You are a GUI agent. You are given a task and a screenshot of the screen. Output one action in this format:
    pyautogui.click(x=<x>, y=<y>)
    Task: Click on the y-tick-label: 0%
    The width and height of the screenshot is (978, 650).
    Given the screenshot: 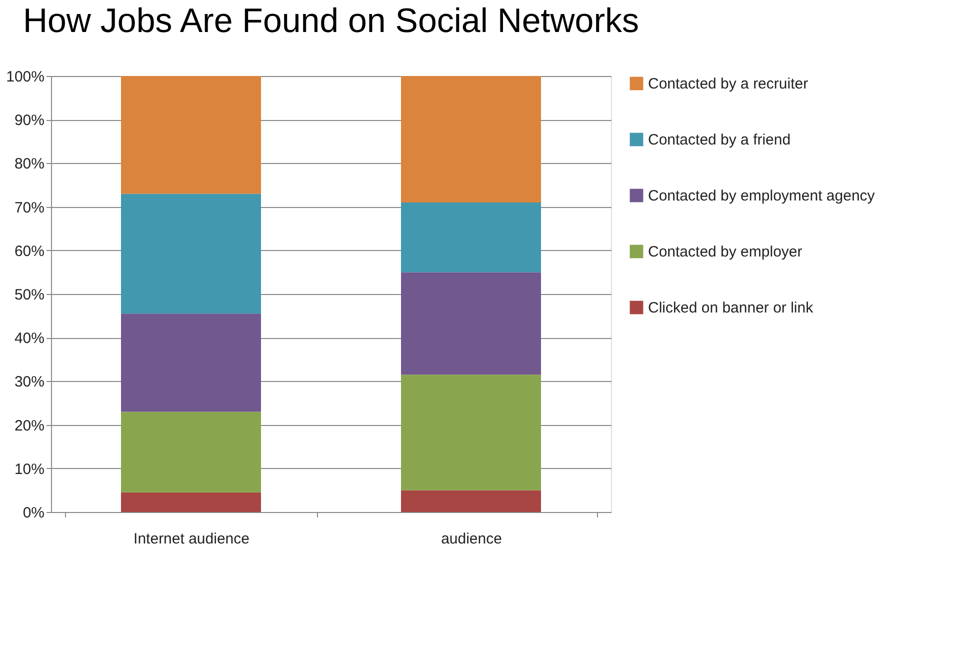 What is the action you would take?
    pyautogui.click(x=33, y=513)
    